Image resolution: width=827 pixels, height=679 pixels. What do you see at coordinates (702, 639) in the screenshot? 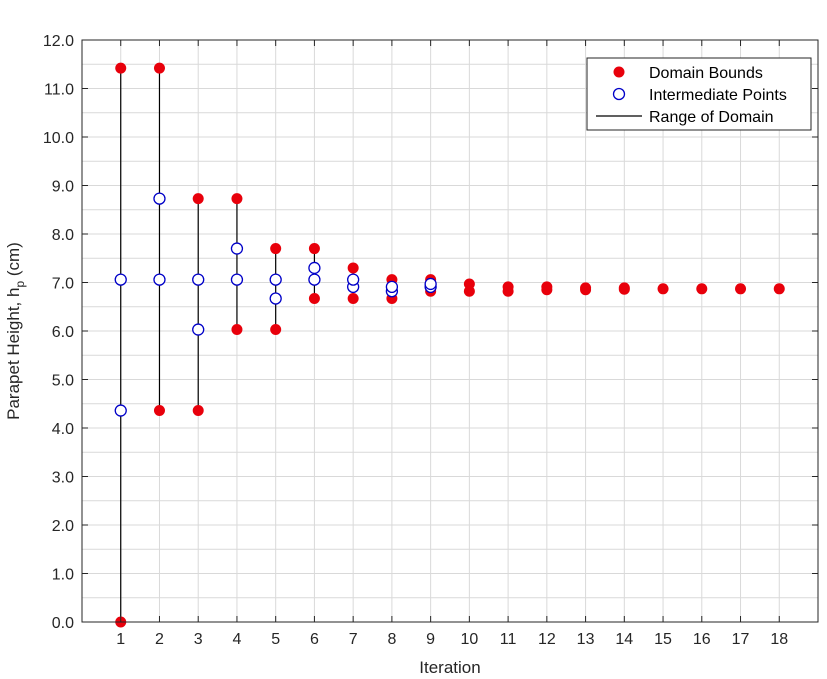
I see `x-tick-label: 16` at bounding box center [702, 639].